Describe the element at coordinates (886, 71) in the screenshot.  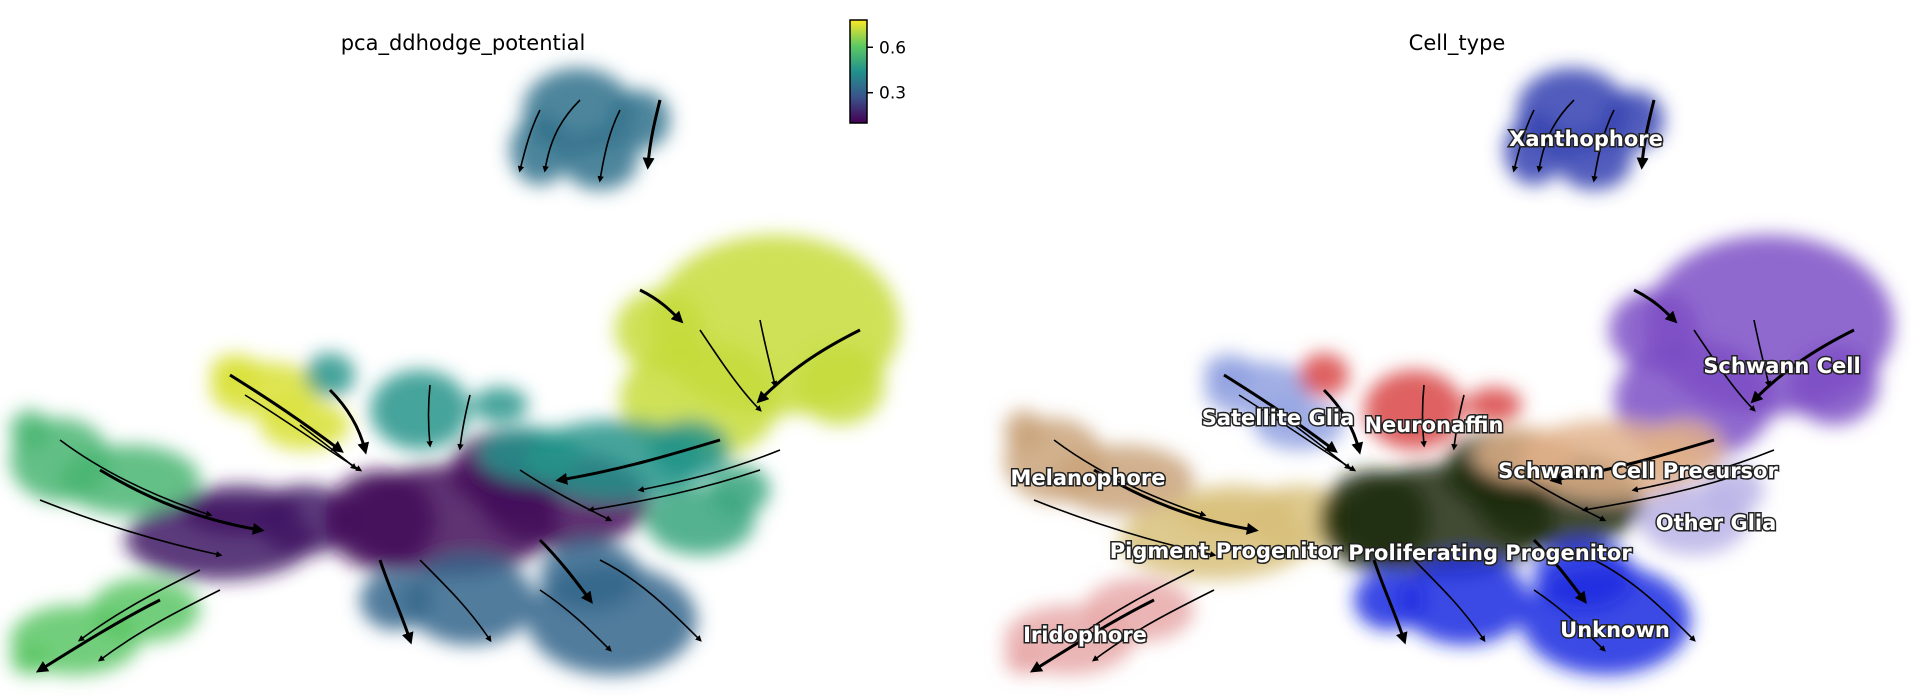
I see `colorbar-ticks: 0.6 0.3` at that location.